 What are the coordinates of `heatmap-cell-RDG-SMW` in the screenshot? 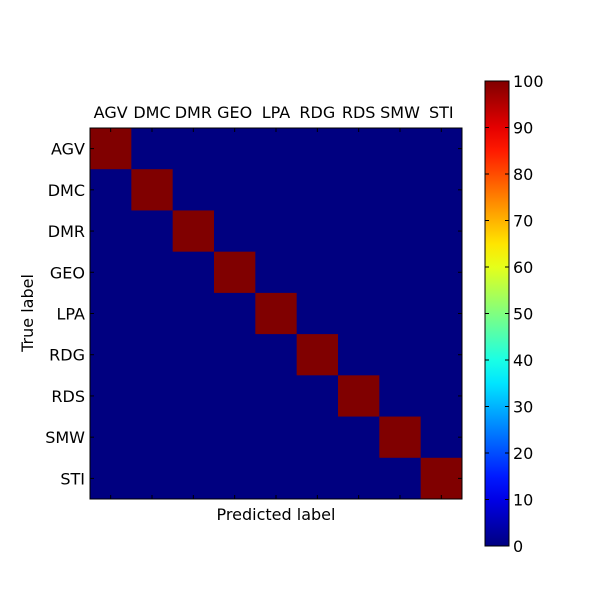 It's located at (400, 355).